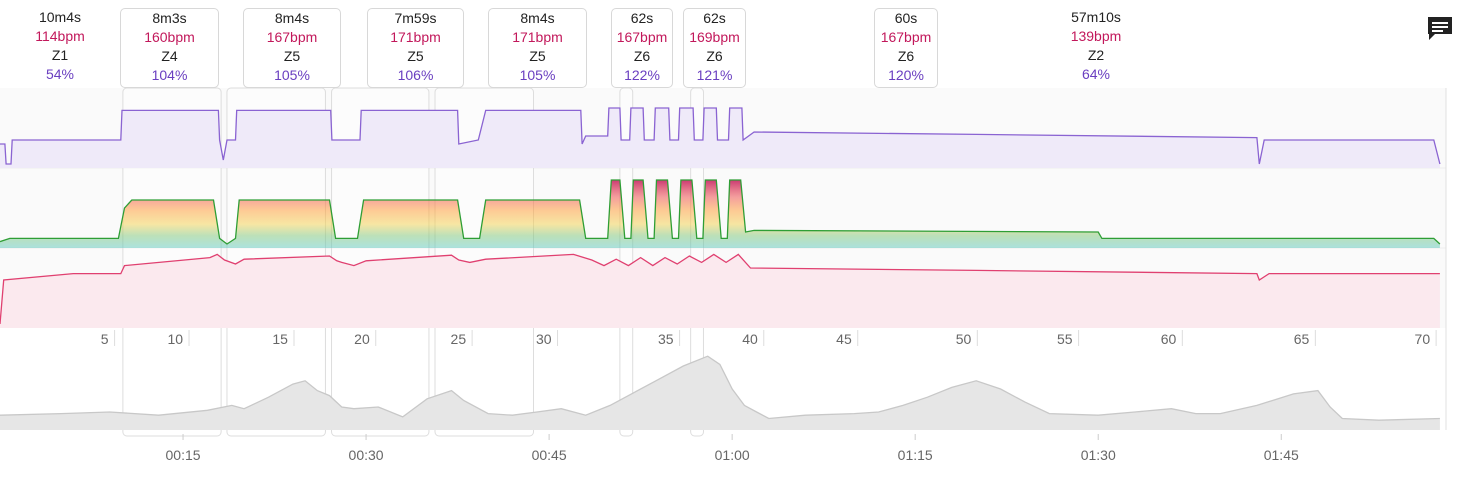 This screenshot has width=1458, height=483. I want to click on time-tick-label: 01:15, so click(915, 455).